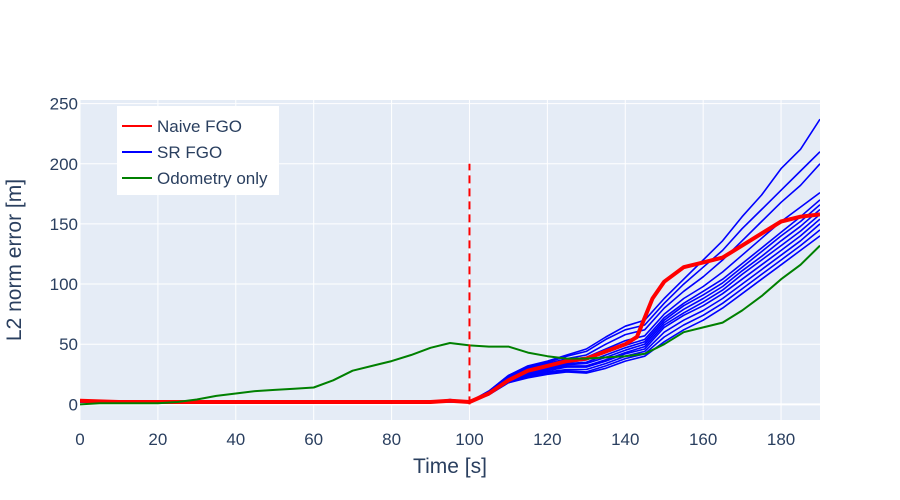 The width and height of the screenshot is (900, 500). I want to click on legend-label-naive-fgo: Naive FGO, so click(199, 126).